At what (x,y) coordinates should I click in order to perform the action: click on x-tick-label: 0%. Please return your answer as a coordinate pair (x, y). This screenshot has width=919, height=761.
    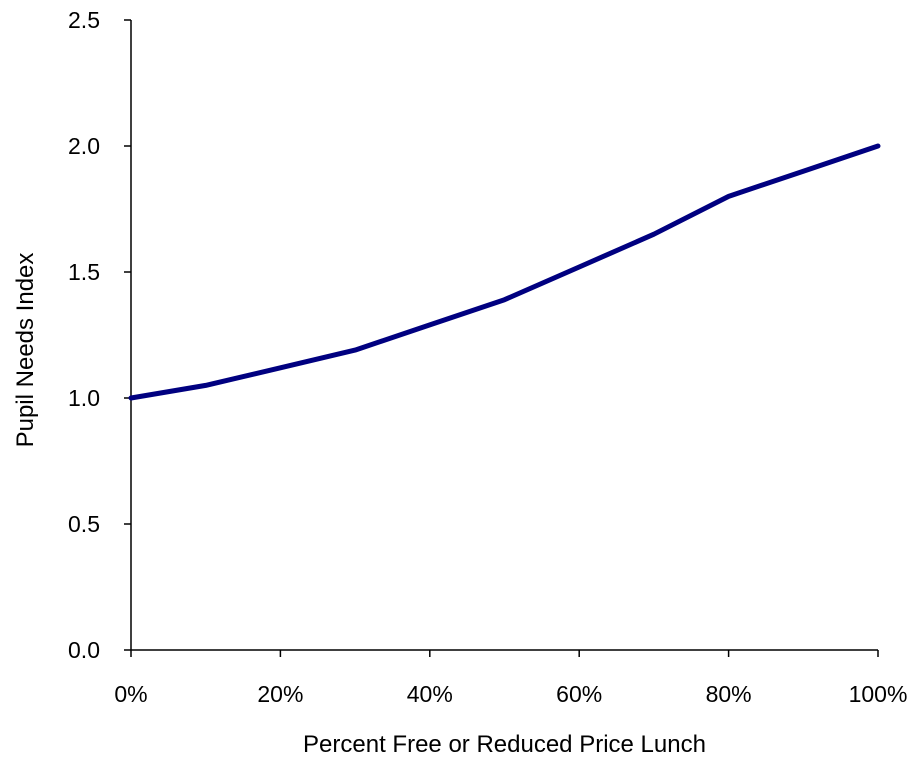
    Looking at the image, I should click on (130, 694).